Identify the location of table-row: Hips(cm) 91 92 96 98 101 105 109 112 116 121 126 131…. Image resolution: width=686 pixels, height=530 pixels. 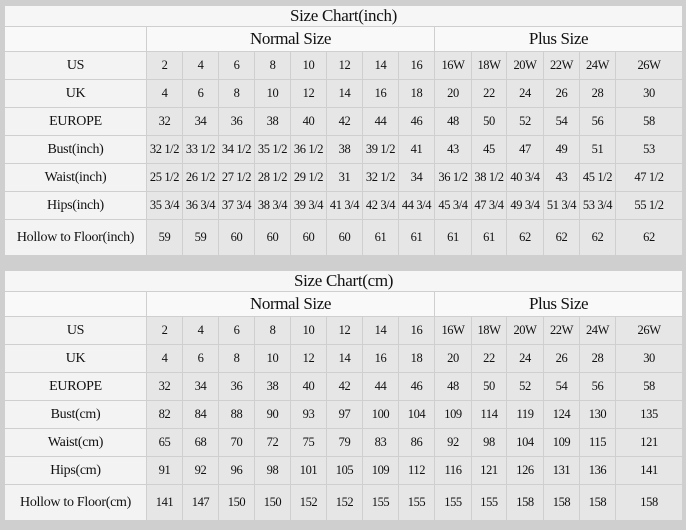
(344, 470).